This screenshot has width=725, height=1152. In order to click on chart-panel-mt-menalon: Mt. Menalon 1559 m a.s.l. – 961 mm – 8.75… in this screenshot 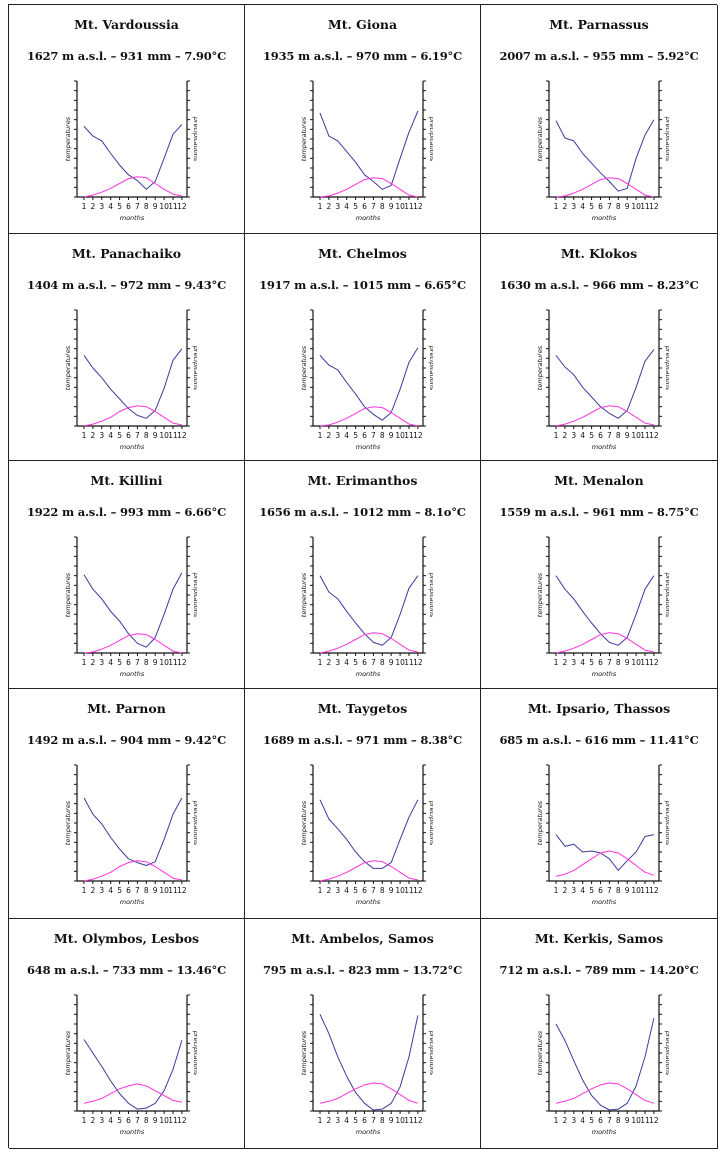, I will do `click(599, 575)`.